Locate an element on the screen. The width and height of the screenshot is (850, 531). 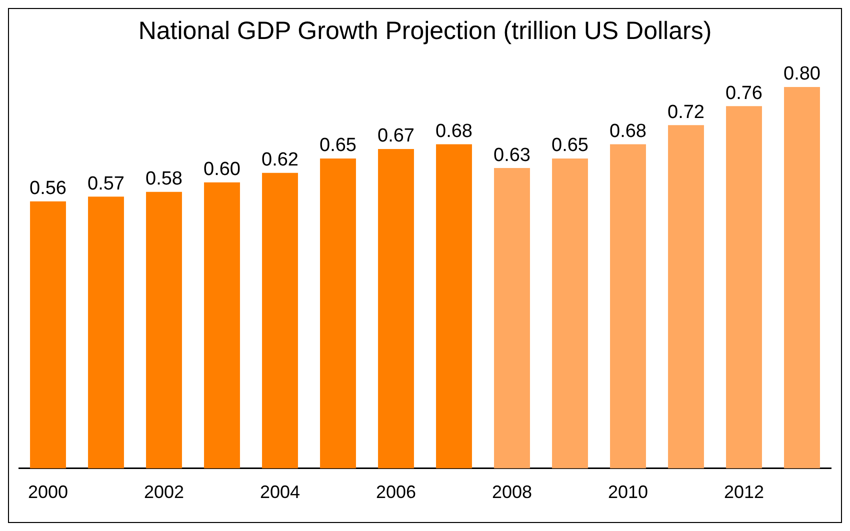
data-label: 0.56 is located at coordinates (48, 189).